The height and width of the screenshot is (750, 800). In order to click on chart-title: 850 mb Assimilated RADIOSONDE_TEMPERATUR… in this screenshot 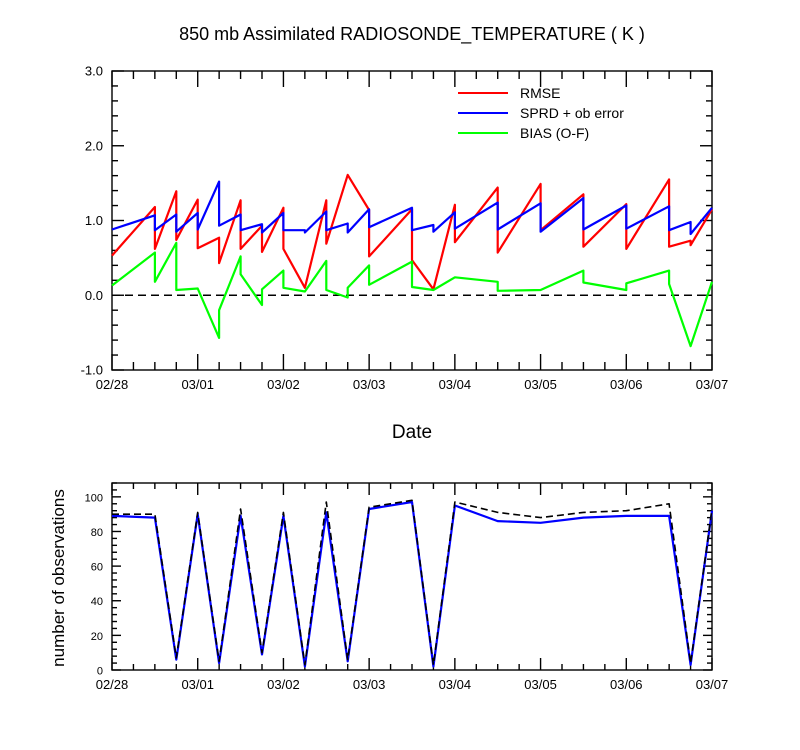, I will do `click(412, 34)`.